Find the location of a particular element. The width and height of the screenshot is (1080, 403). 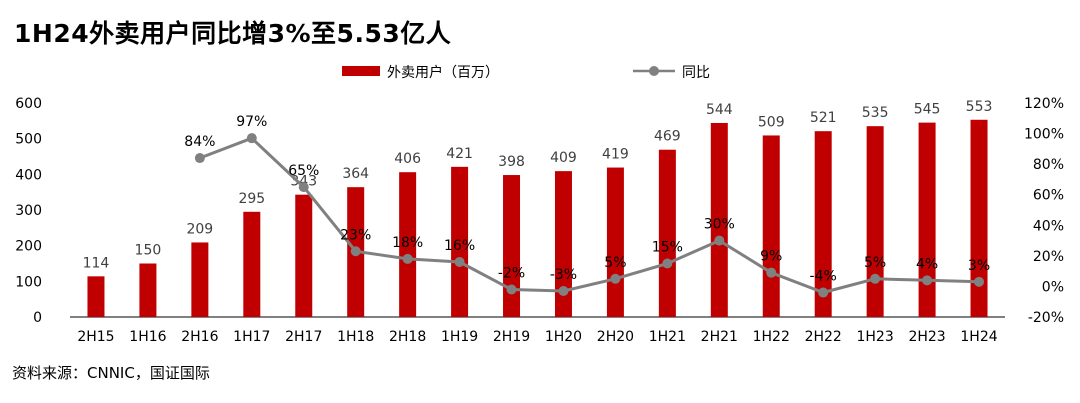

x-tick-label: 2H19 is located at coordinates (511, 337).